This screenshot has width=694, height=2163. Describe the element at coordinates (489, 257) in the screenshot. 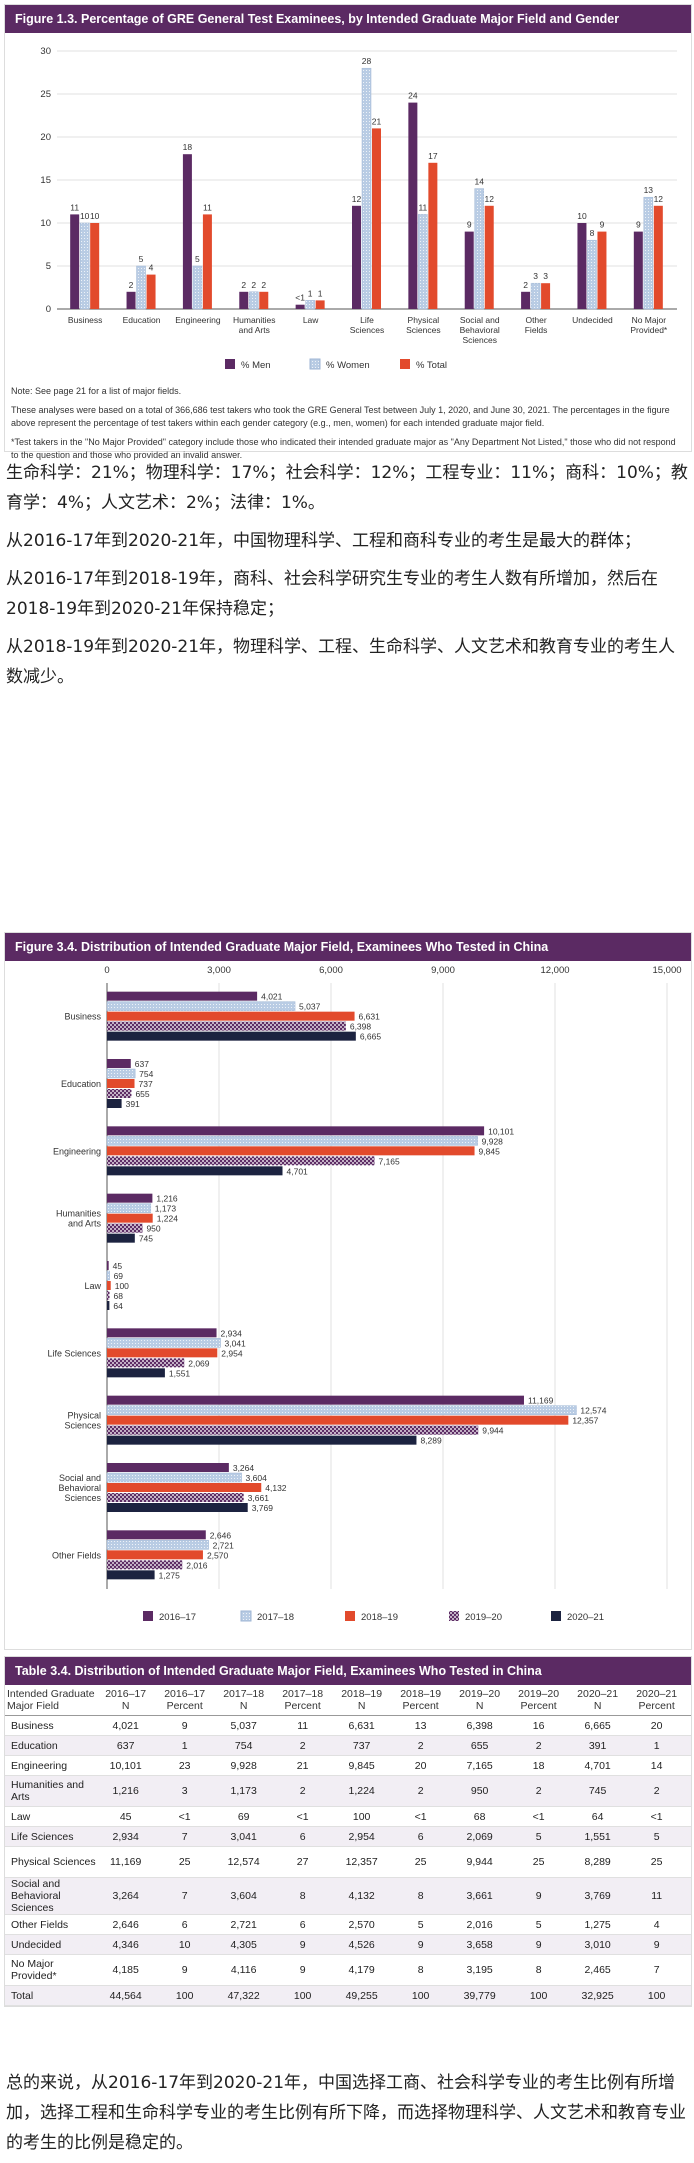

I see `bar-total` at that location.